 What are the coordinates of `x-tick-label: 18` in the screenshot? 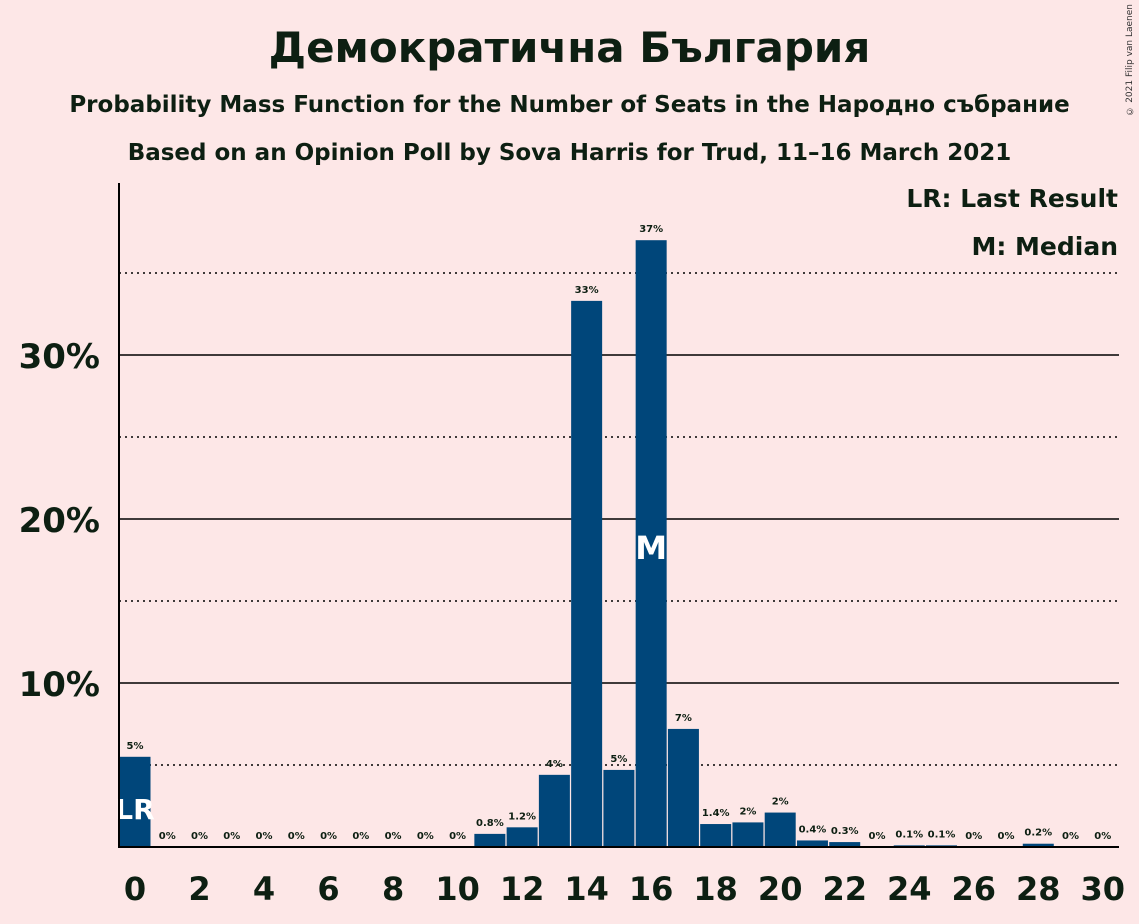 It's located at (715, 889).